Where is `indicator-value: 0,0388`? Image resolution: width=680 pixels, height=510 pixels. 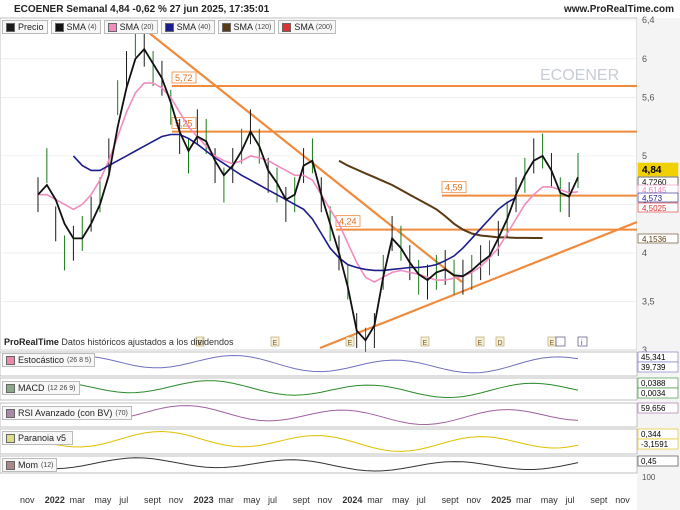 indicator-value: 0,0388 is located at coordinates (653, 383).